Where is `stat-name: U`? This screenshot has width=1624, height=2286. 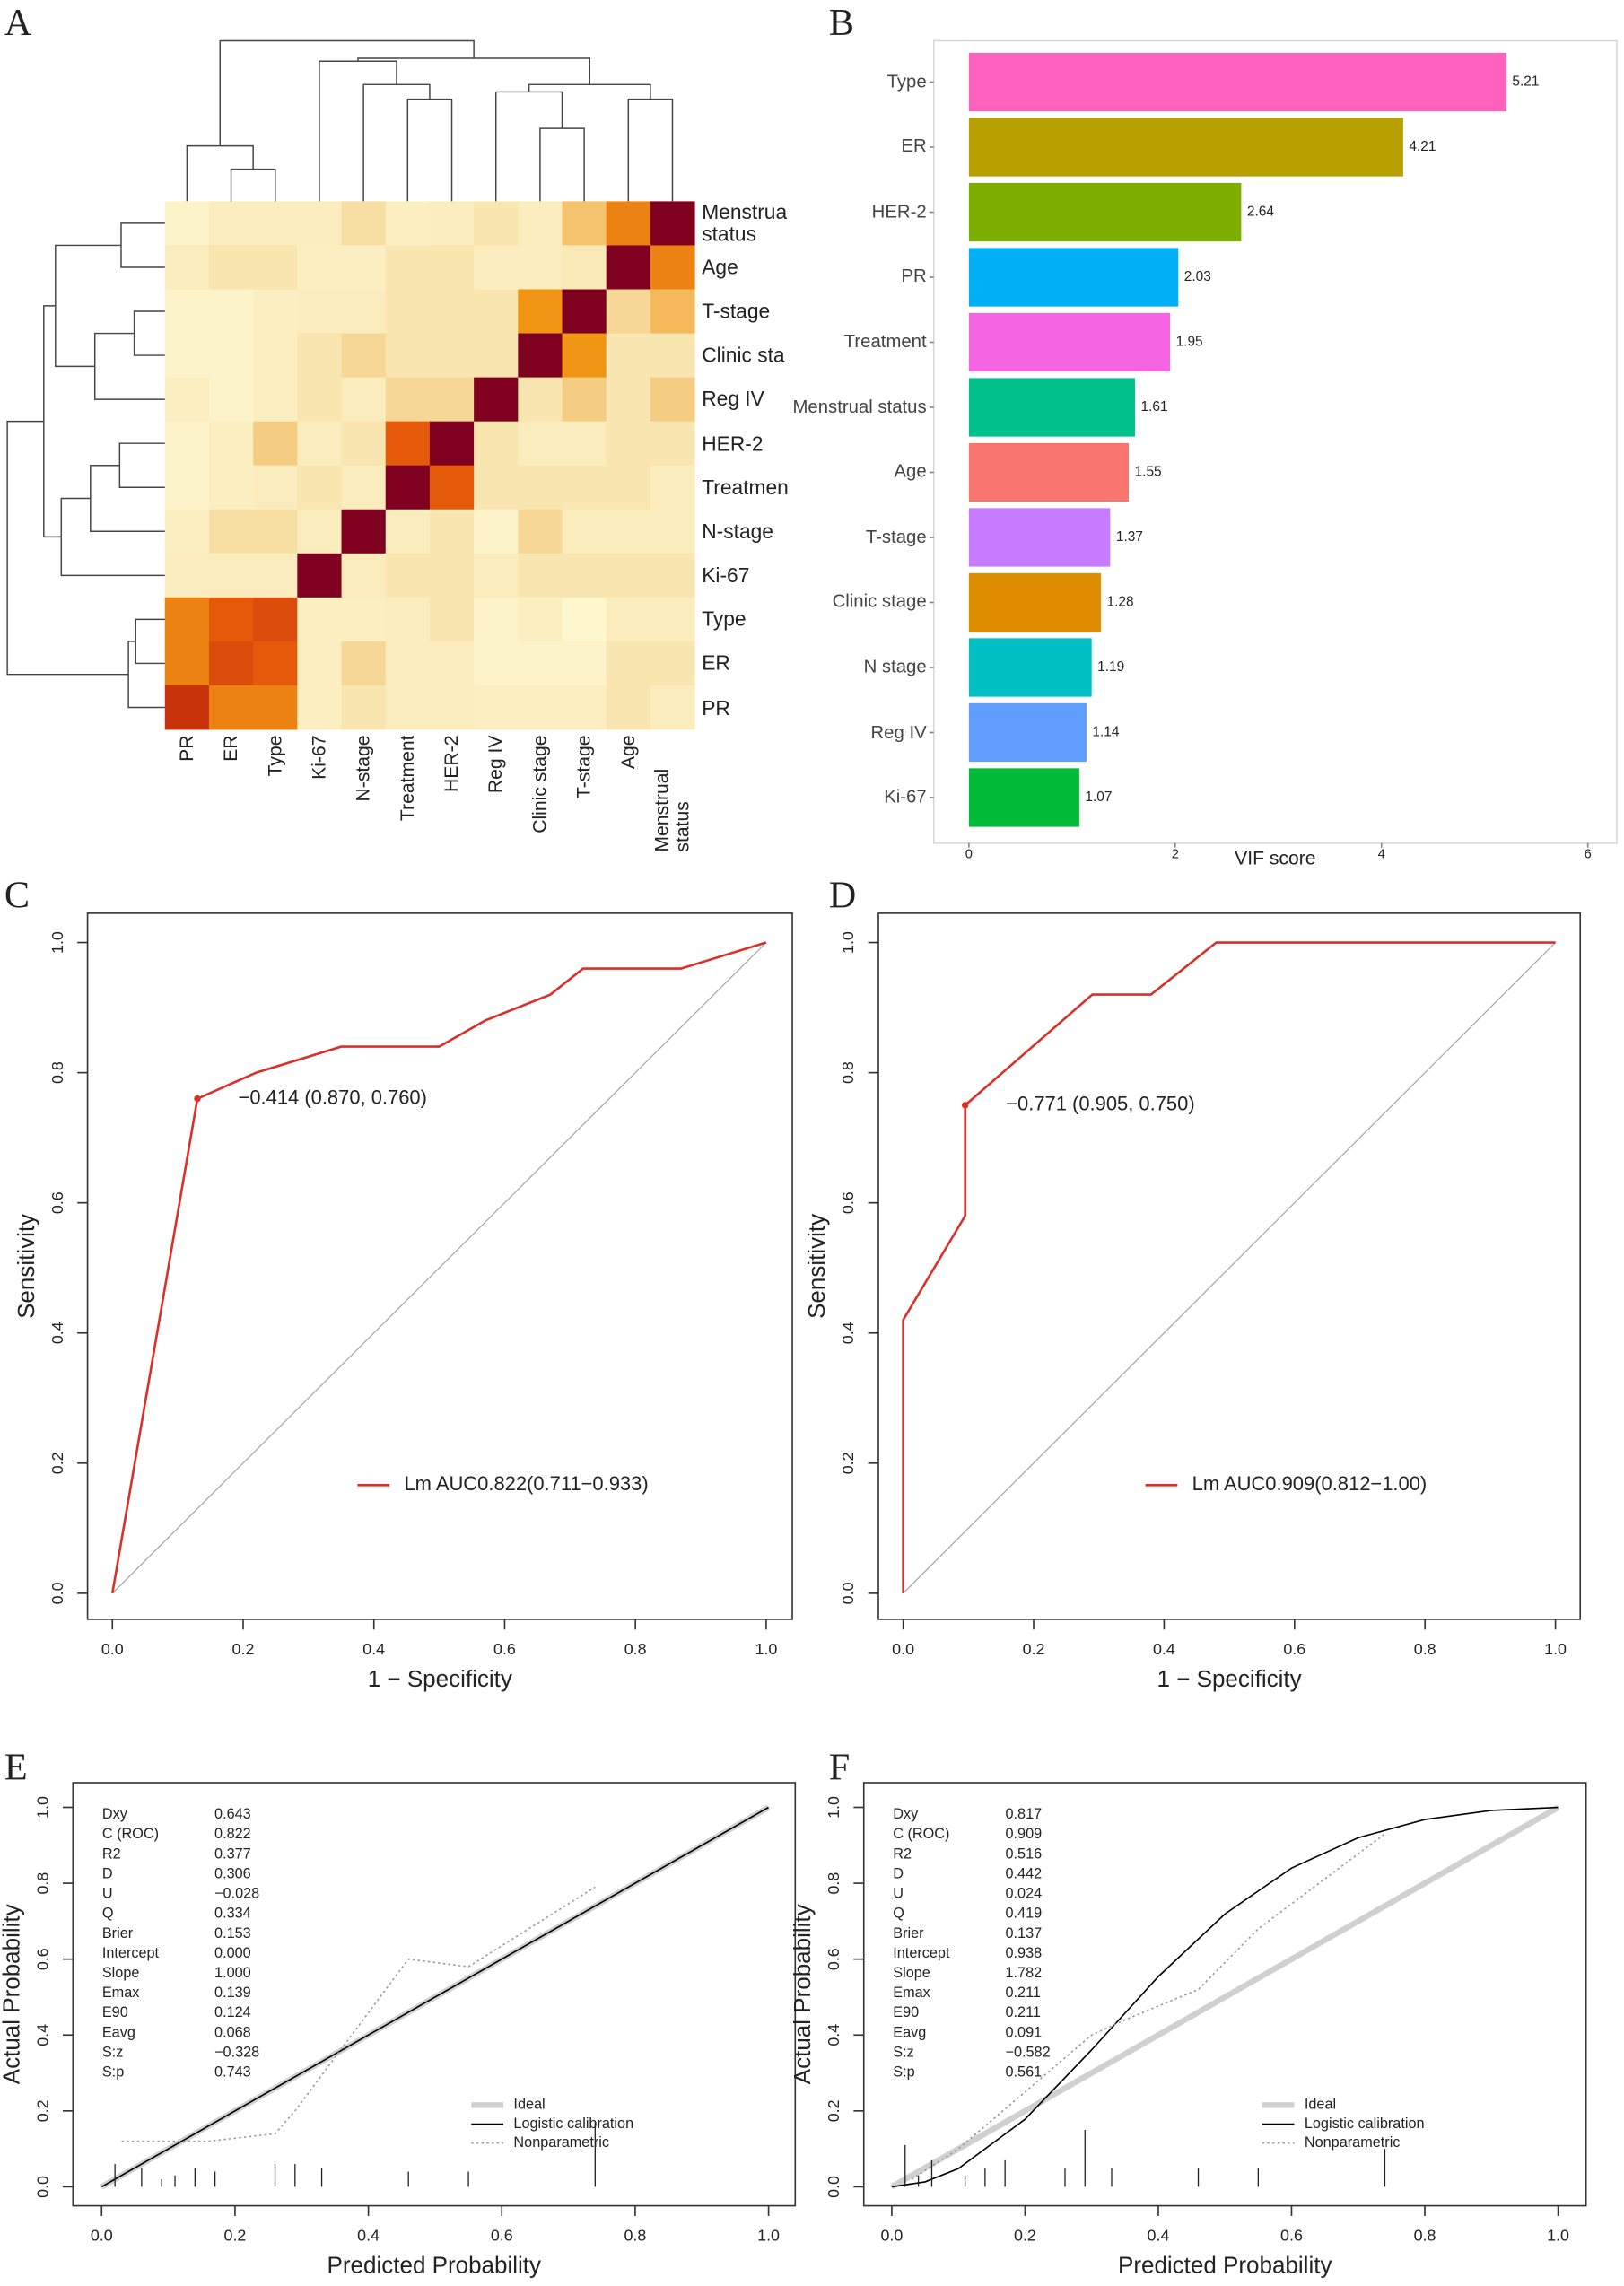 stat-name: U is located at coordinates (107, 1894).